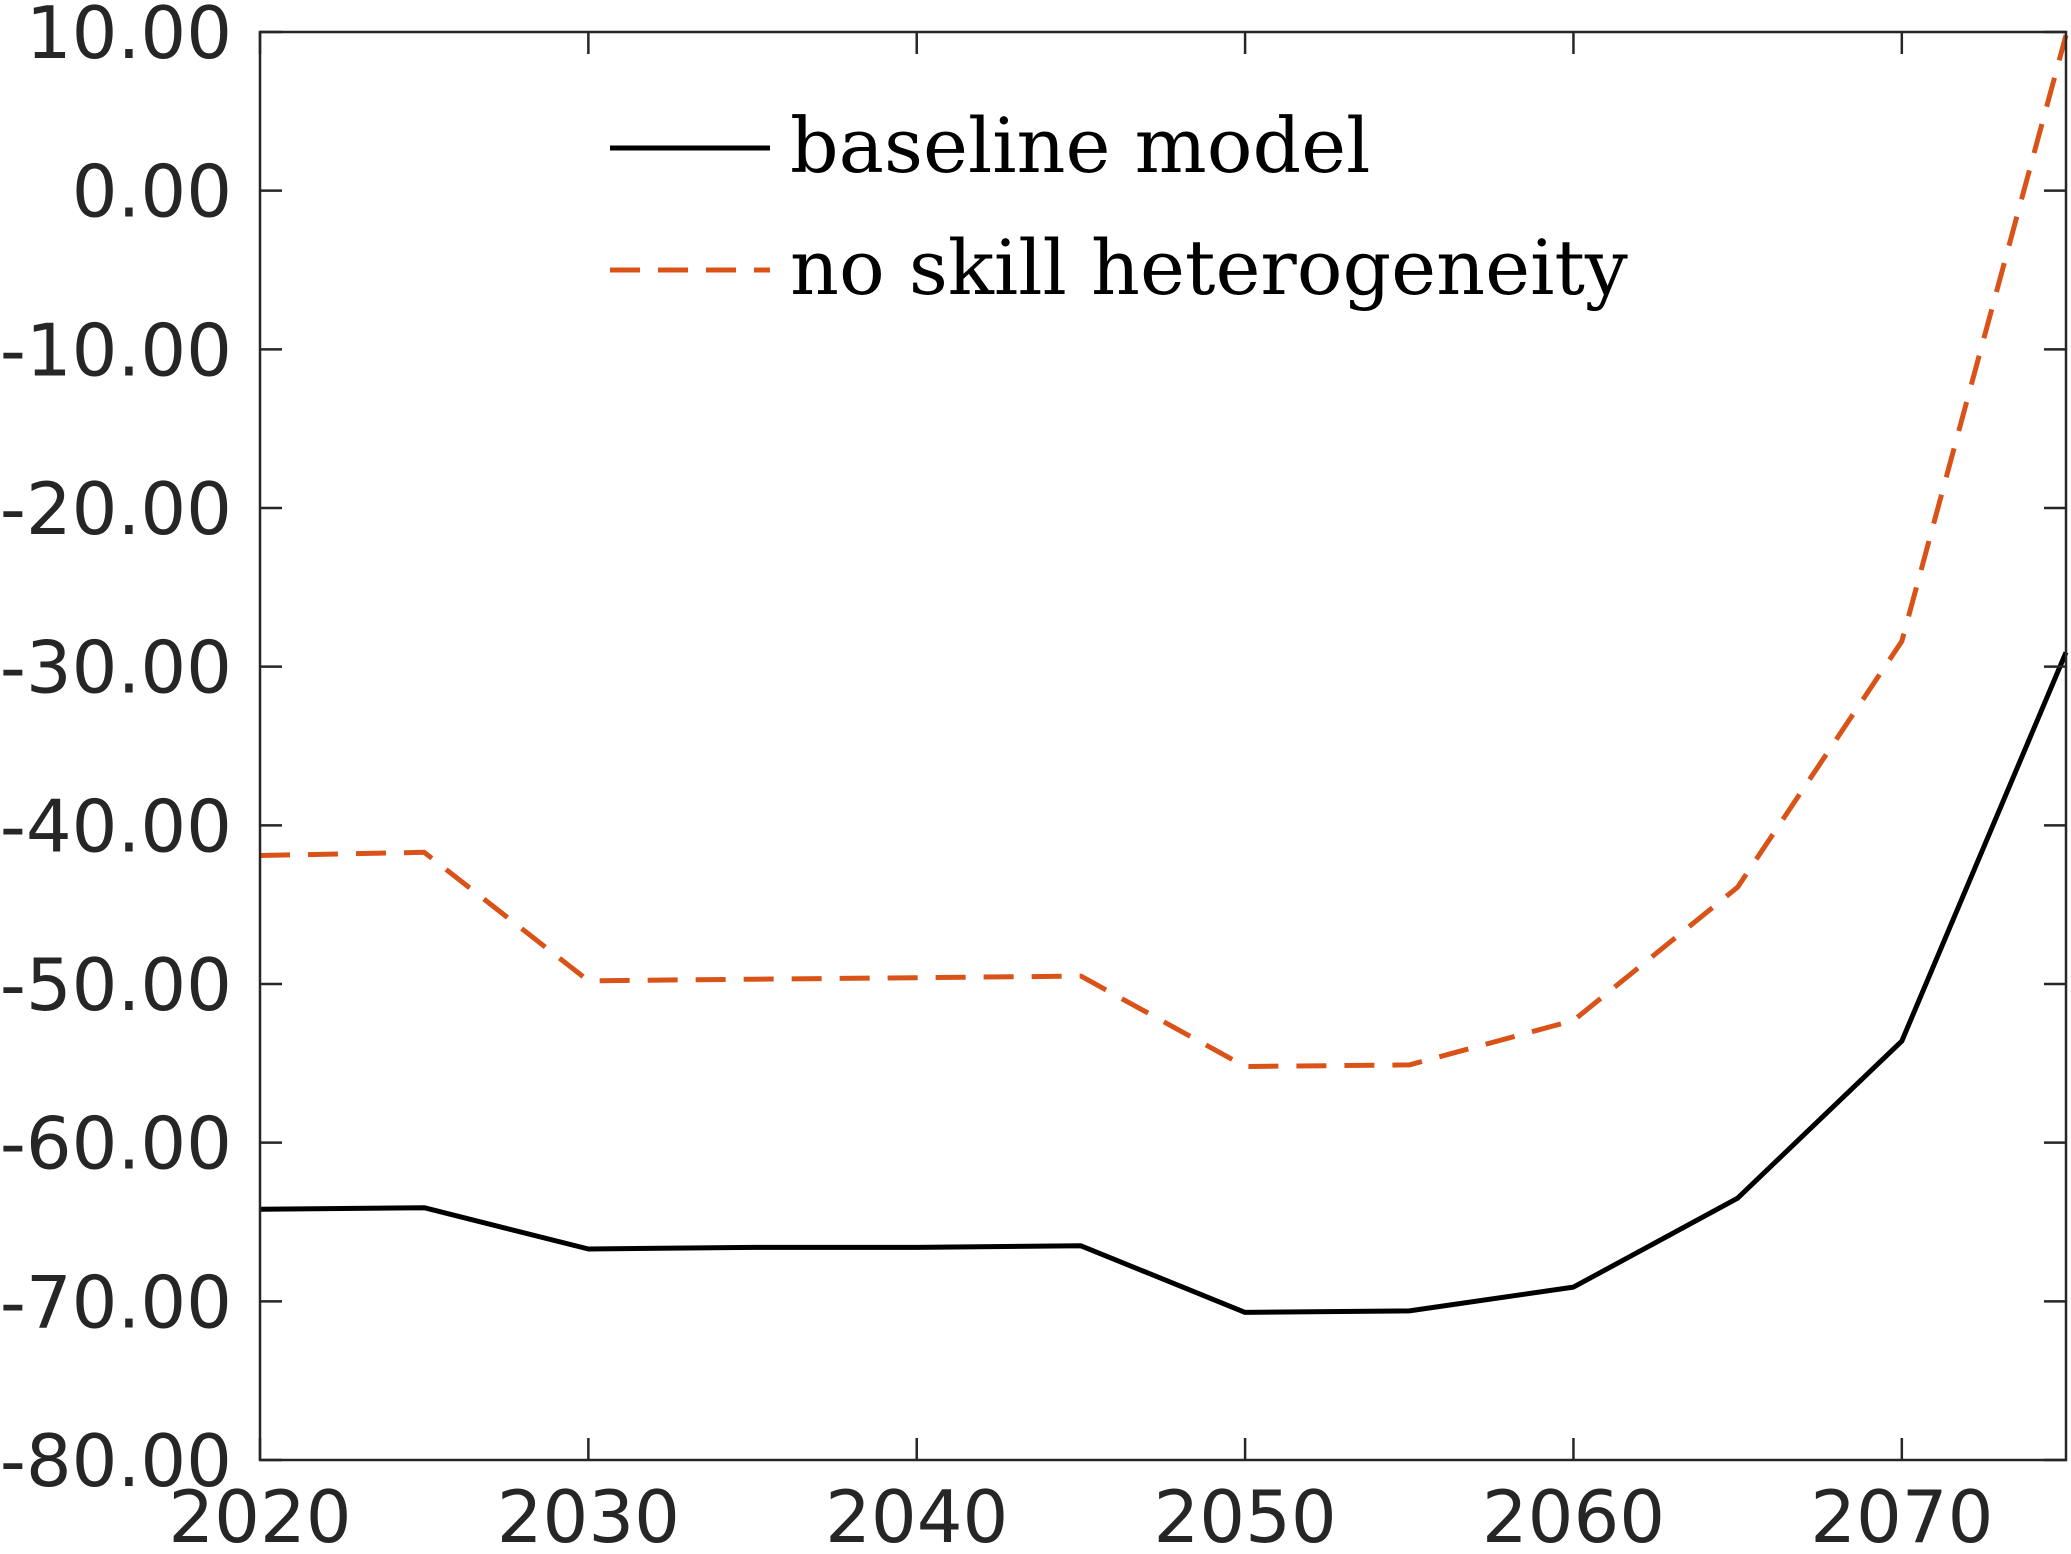 The width and height of the screenshot is (2071, 1554). I want to click on x-tick-label: 2030, so click(588, 1514).